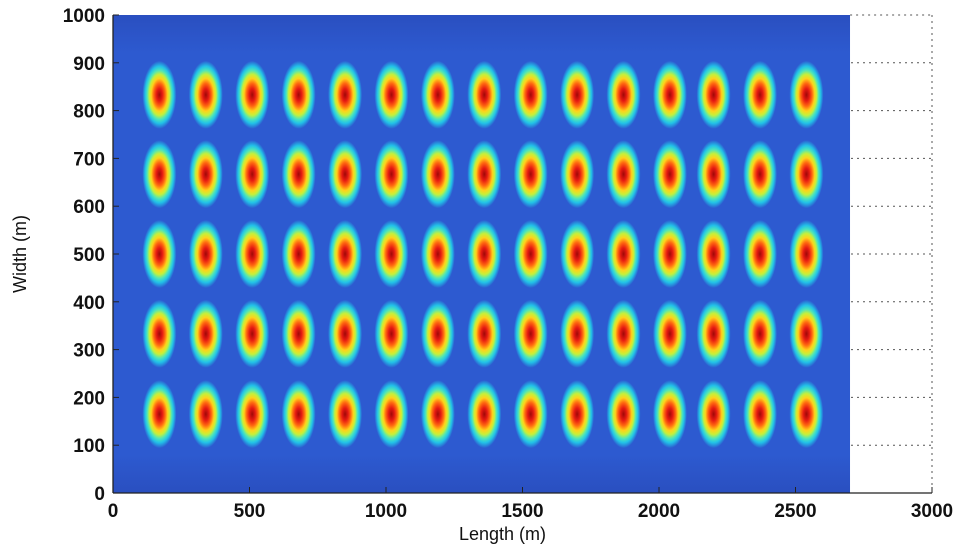  Describe the element at coordinates (89, 398) in the screenshot. I see `y-tick-label: 200` at that location.